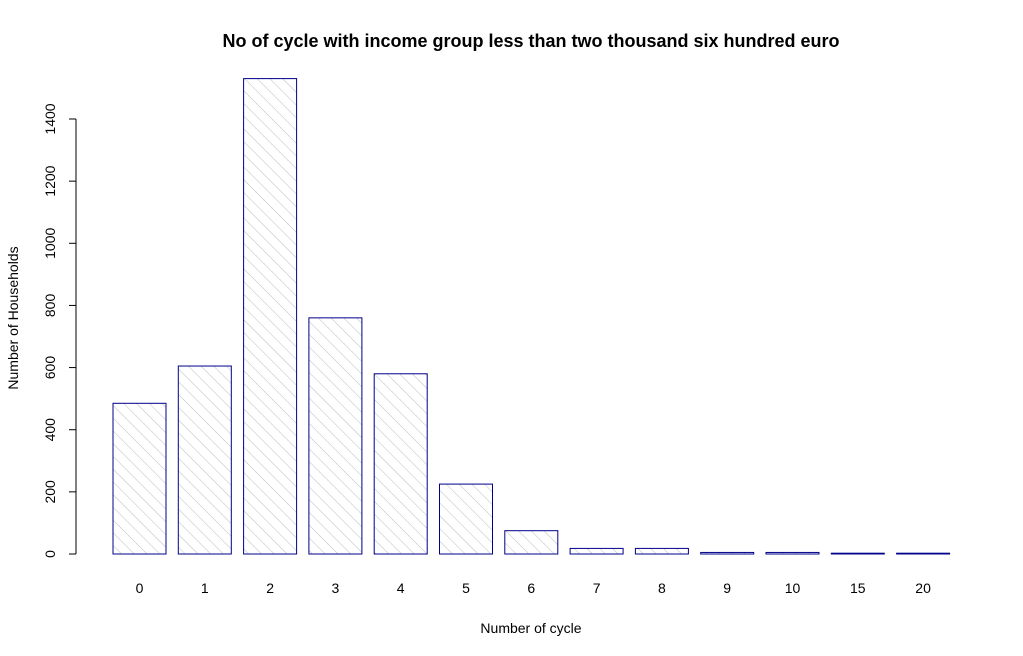 The width and height of the screenshot is (1023, 656). I want to click on x-tick-label: 8, so click(662, 588).